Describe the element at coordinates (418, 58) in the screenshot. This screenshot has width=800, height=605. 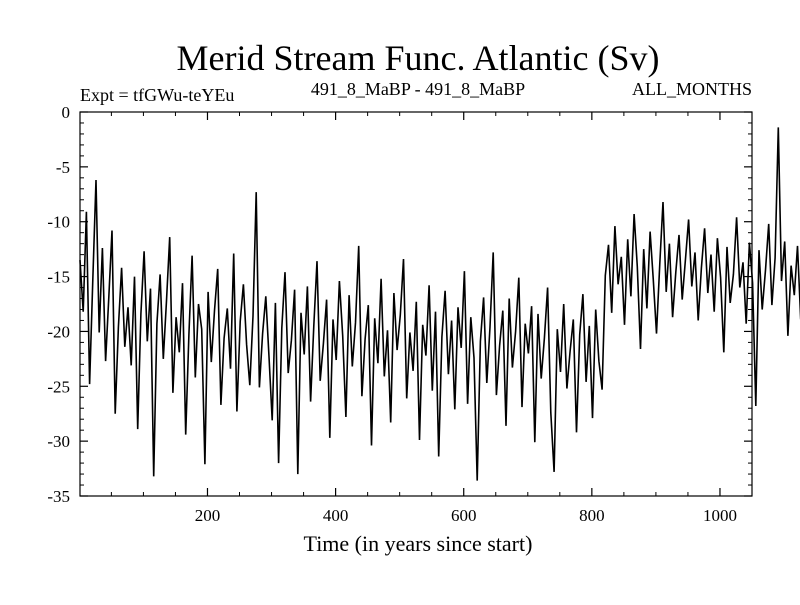
I see `chart-title: Merid Stream Func. Atlantic (Sv)` at that location.